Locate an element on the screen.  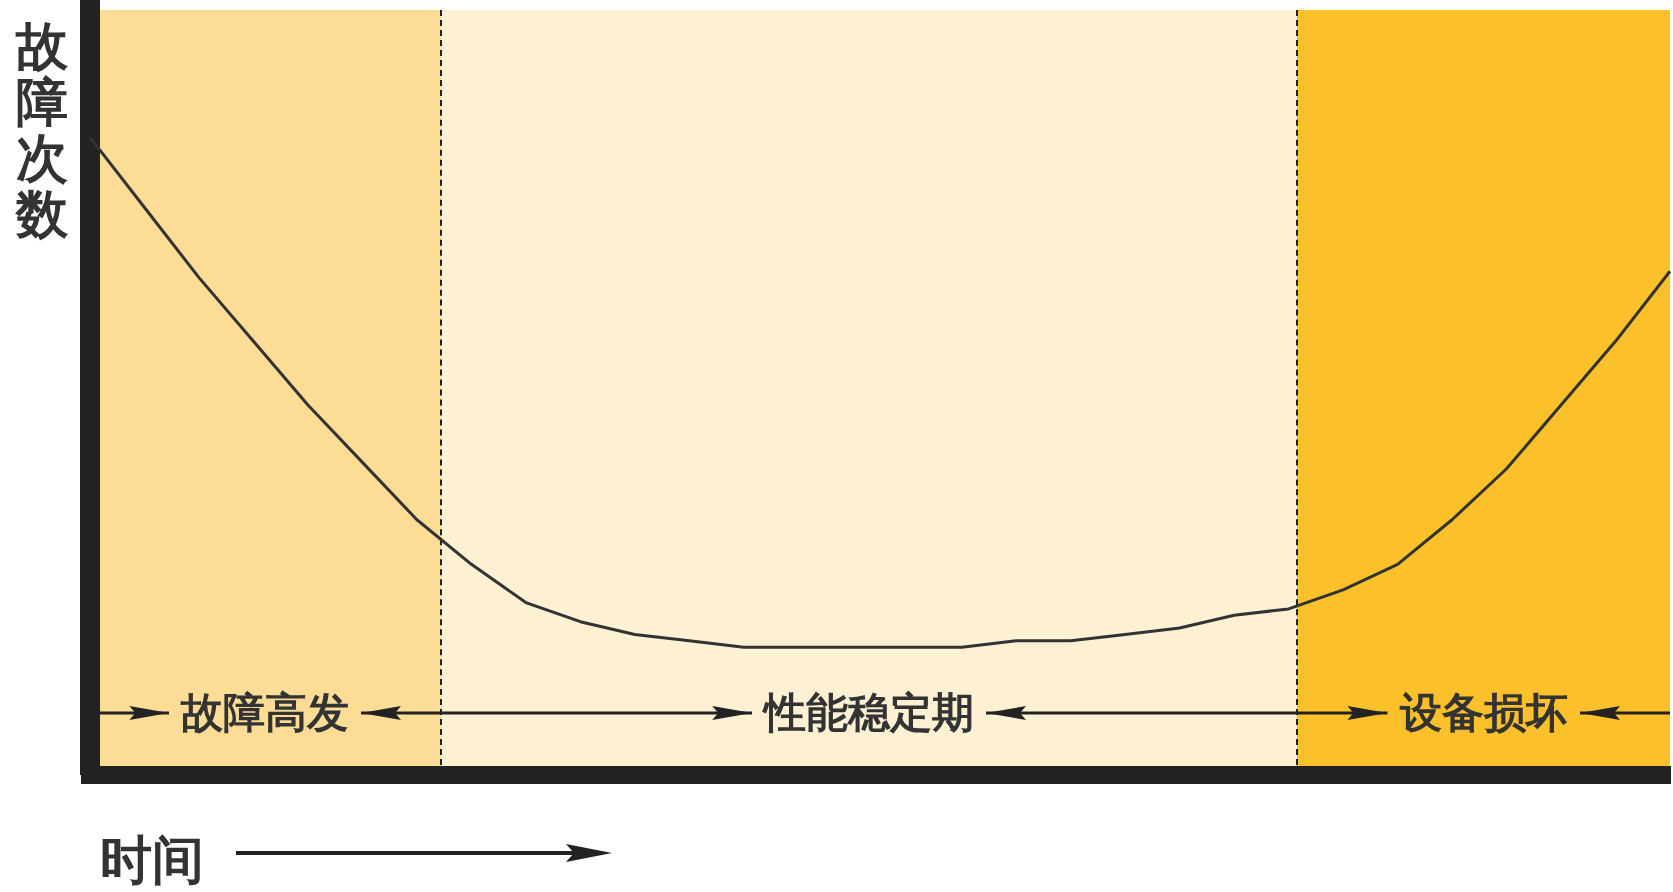
x-axis-title: 时间 is located at coordinates (152, 860).